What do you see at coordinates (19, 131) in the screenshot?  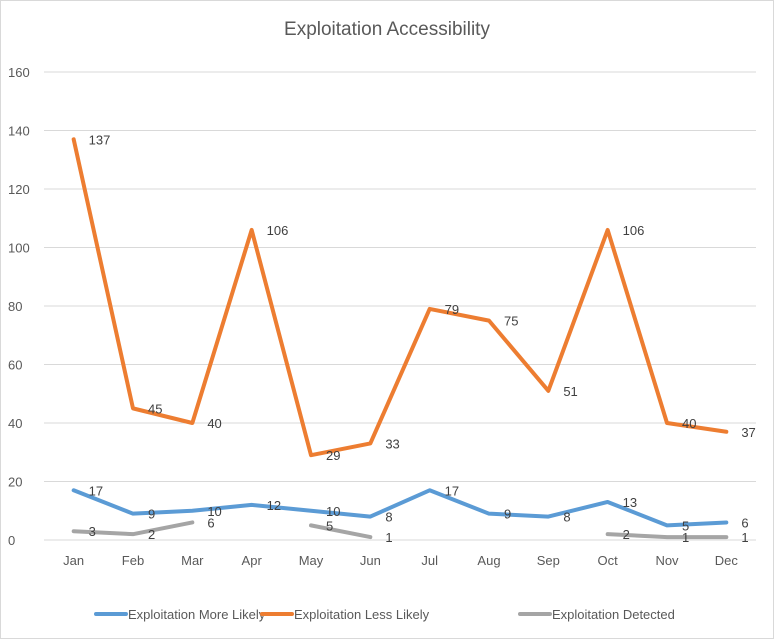 I see `y-tick-label: 140` at bounding box center [19, 131].